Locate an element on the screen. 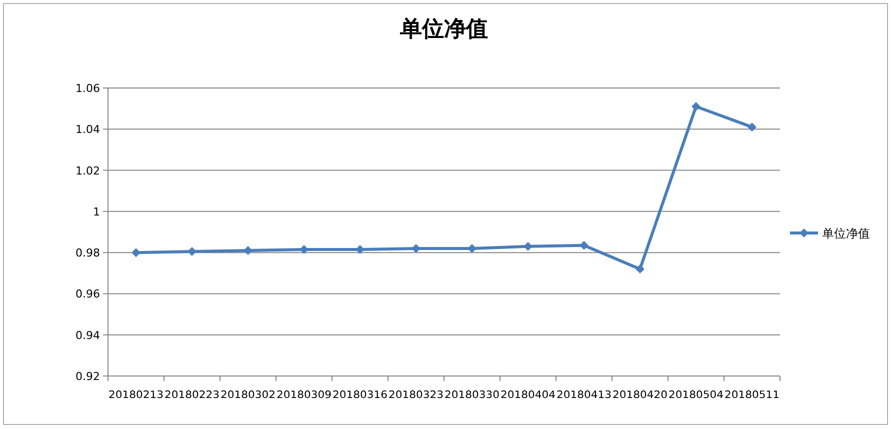 This screenshot has height=429, width=892. chart-title: 单位净值 is located at coordinates (443, 29).